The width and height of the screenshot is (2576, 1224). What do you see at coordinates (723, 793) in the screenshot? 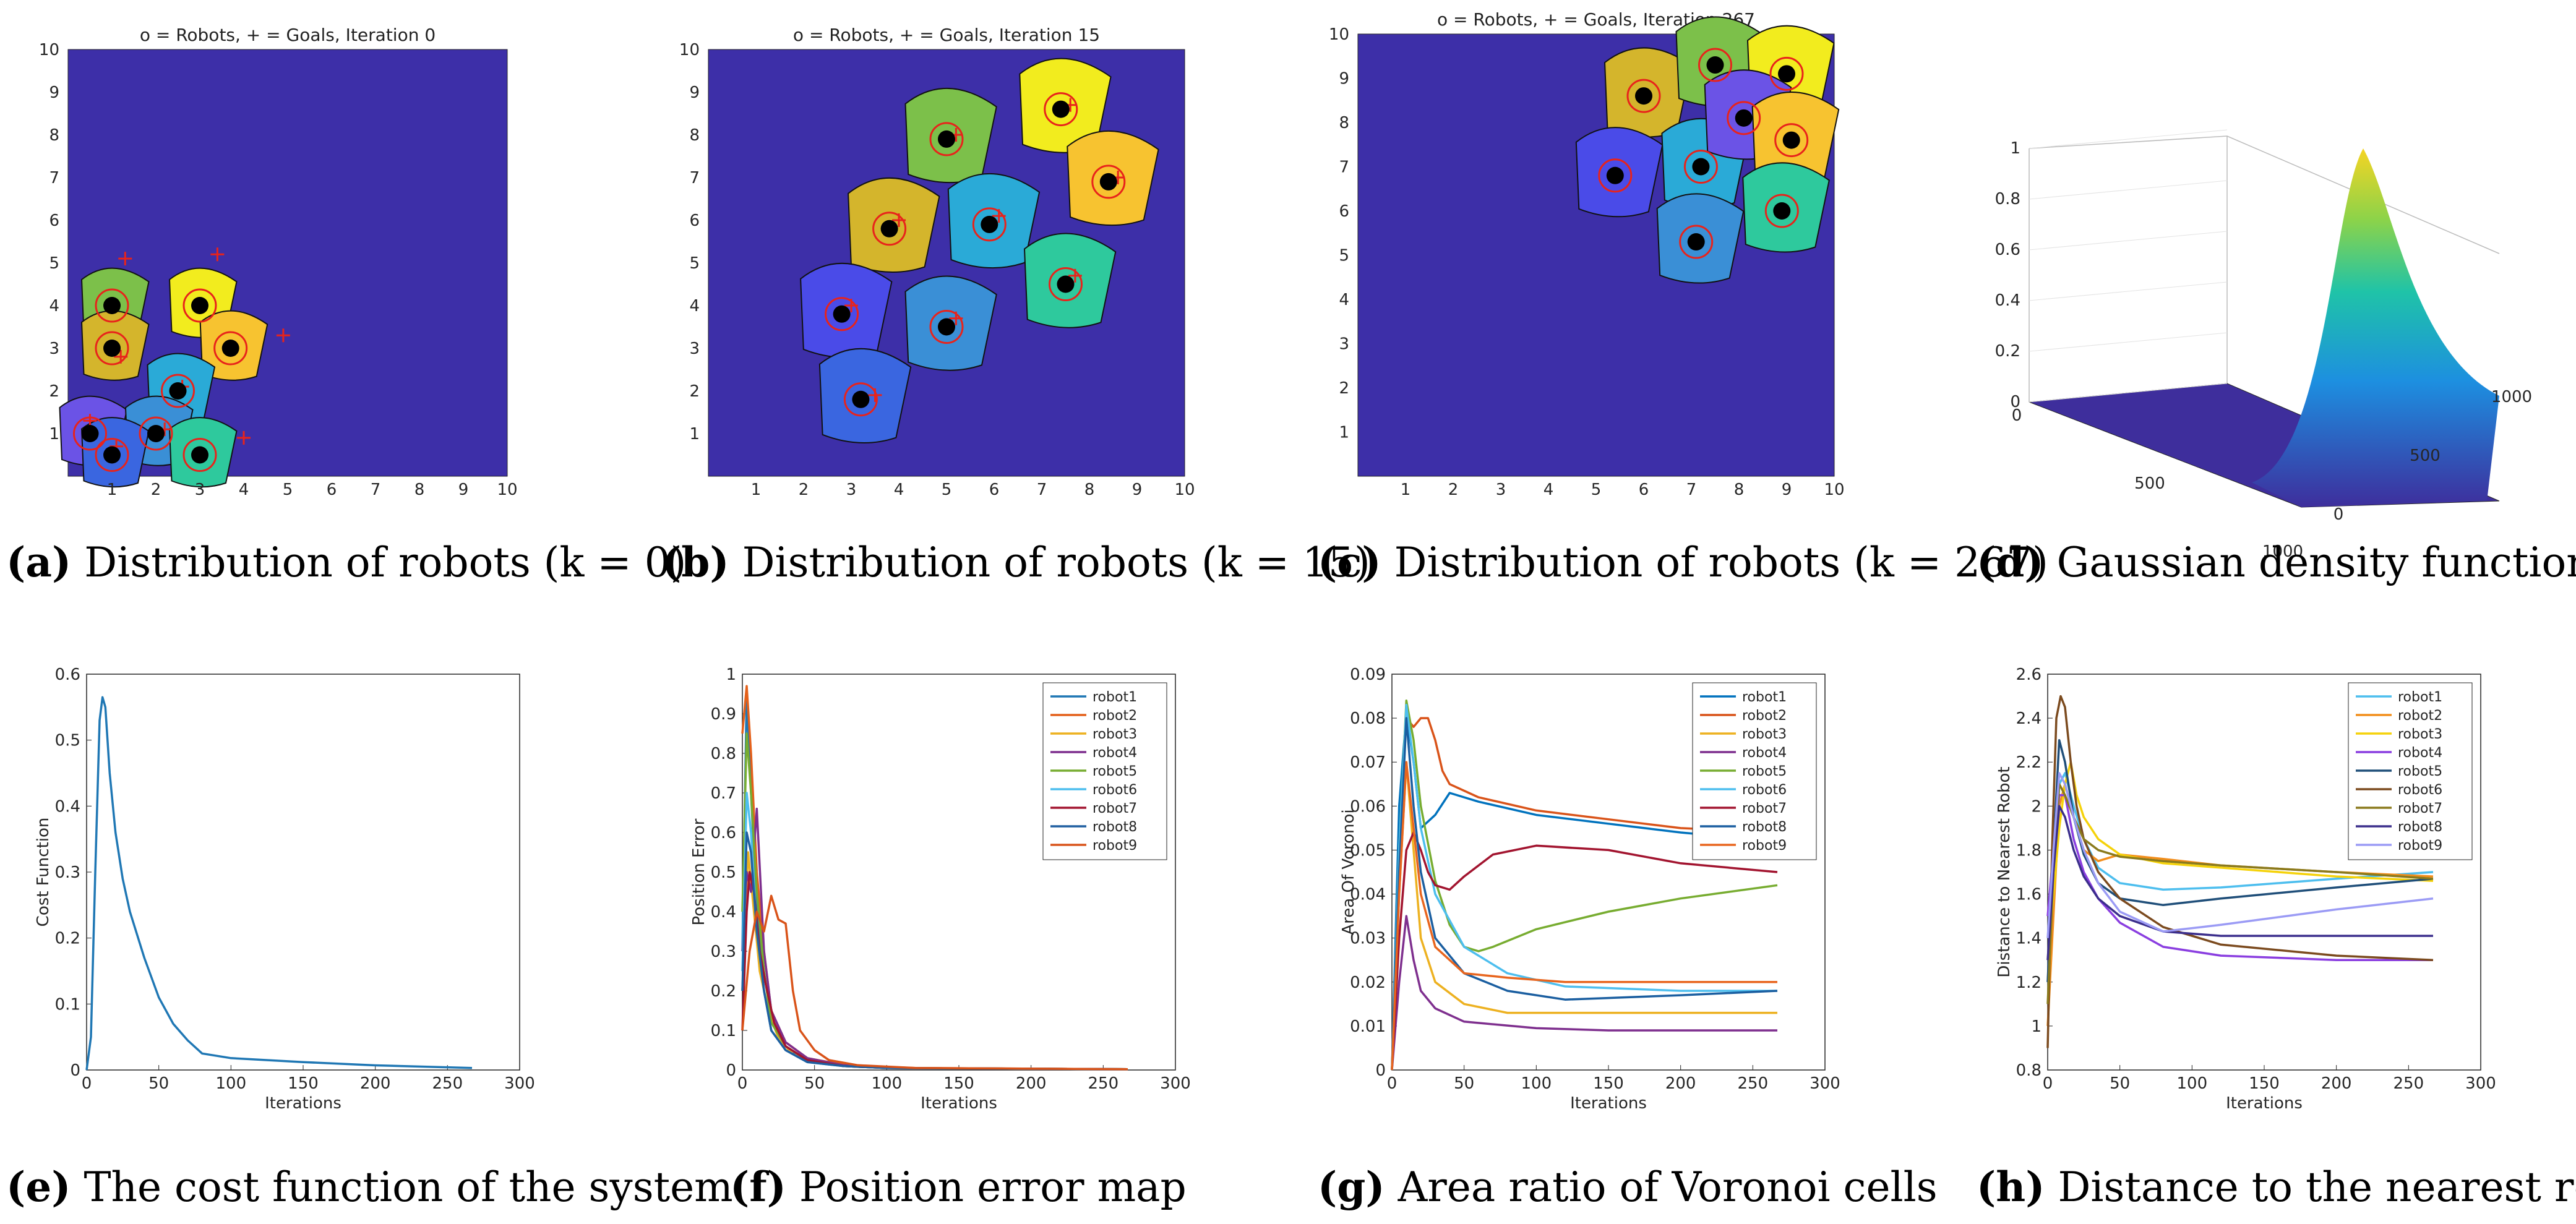
I see `y-tick-label: 0.7` at bounding box center [723, 793].